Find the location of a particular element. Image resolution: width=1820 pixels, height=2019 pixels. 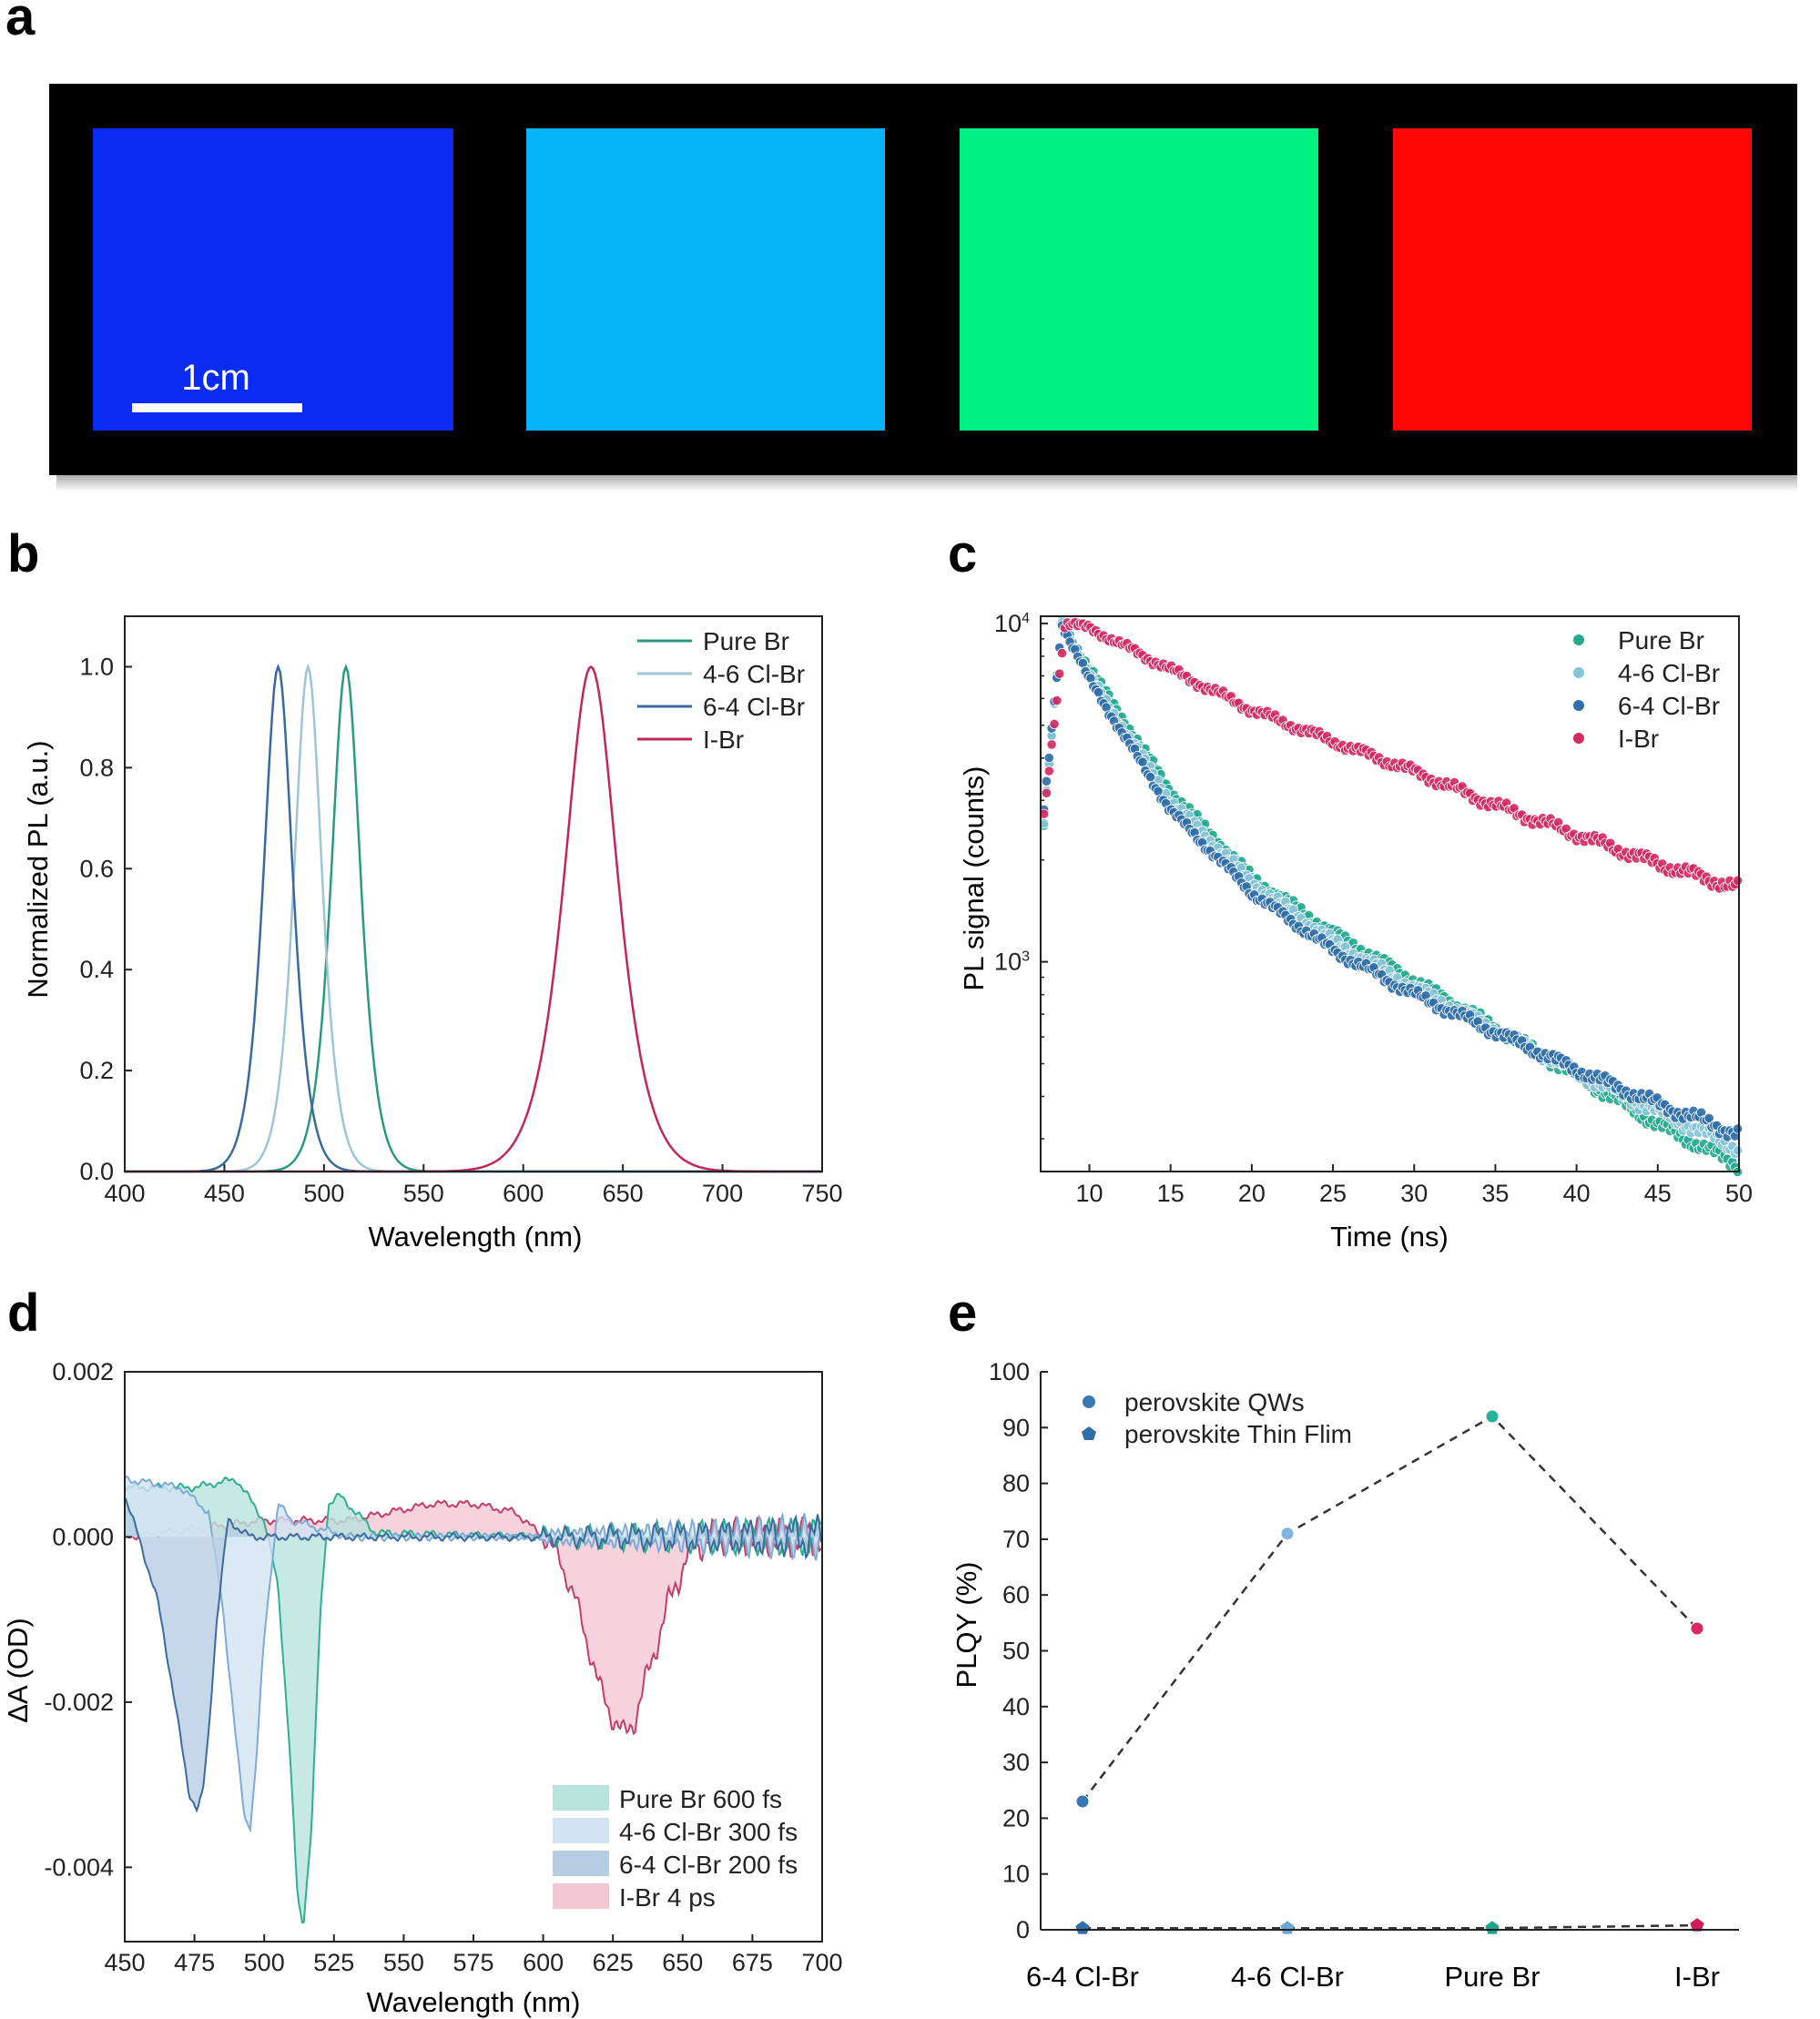

pl-decay-ticks: 10 15 20 25 30 35 40 45 50 103 104 is located at coordinates (1374, 908).